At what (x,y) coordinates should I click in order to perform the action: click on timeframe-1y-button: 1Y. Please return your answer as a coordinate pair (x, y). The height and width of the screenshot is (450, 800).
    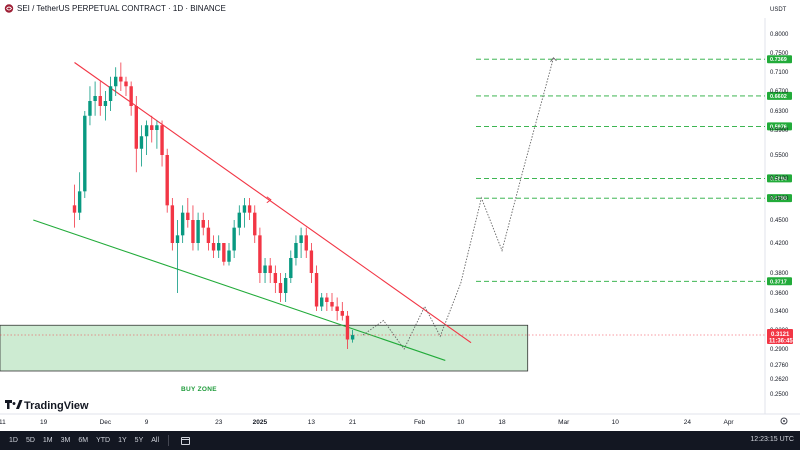
    Looking at the image, I should click on (122, 440).